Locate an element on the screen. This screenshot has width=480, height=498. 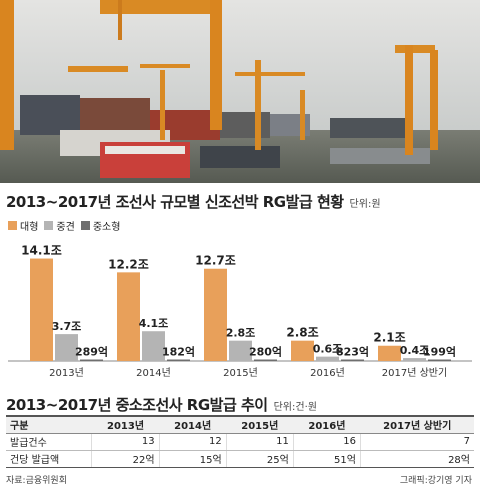
data-label-large: 12.2조 is located at coordinates (128, 264).